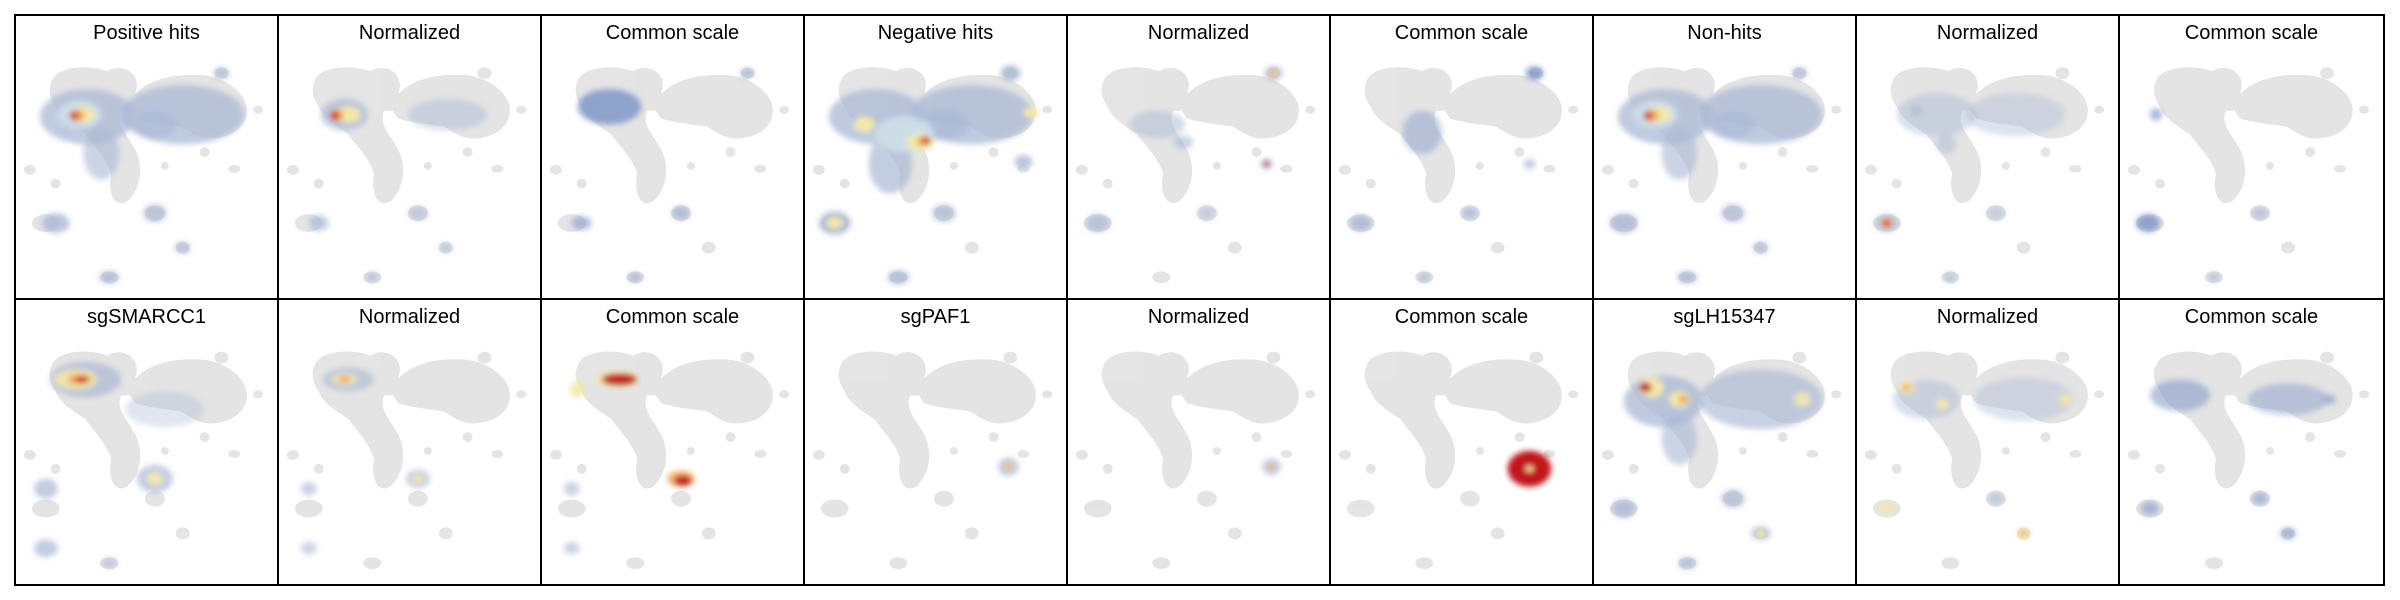 The width and height of the screenshot is (2400, 600). I want to click on panel-c-hits: Non-hits, so click(1725, 158).